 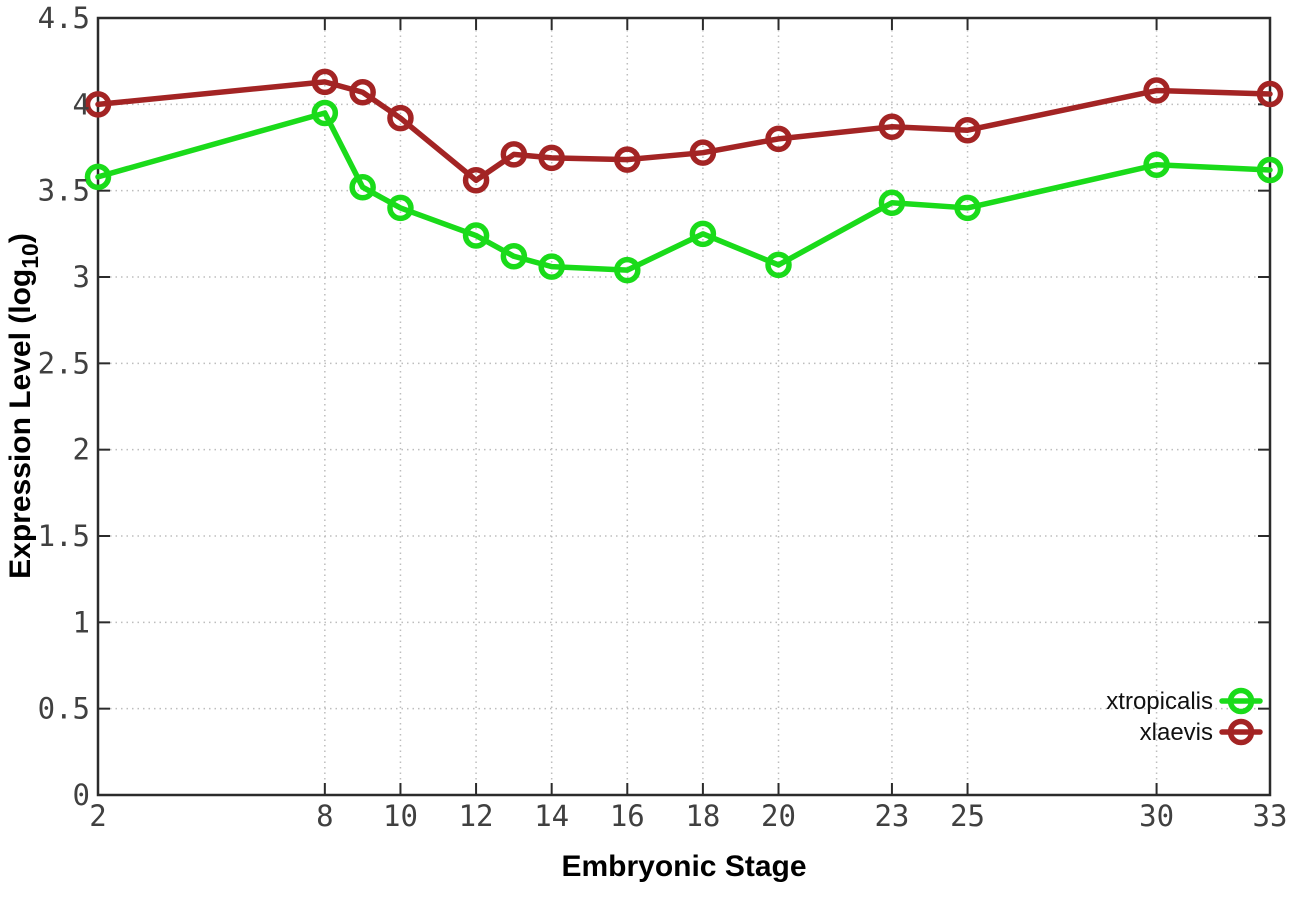 What do you see at coordinates (1241, 732) in the screenshot?
I see `legend-sample-marker-xlaevis` at bounding box center [1241, 732].